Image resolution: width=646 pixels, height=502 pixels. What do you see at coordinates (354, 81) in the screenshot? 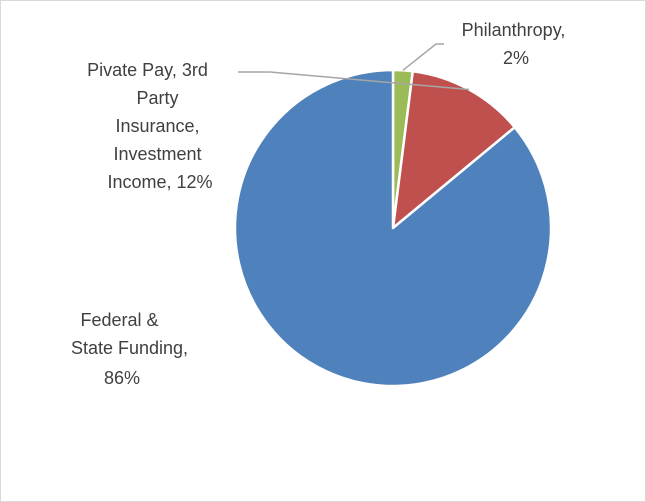
I see `leader-line-private-pay` at bounding box center [354, 81].